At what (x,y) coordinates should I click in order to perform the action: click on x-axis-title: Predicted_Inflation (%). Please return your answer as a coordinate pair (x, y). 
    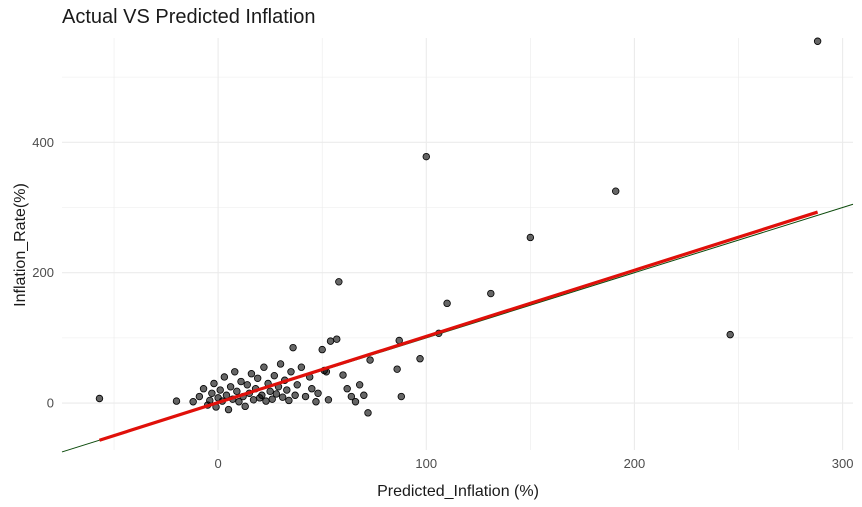
    Looking at the image, I should click on (458, 491).